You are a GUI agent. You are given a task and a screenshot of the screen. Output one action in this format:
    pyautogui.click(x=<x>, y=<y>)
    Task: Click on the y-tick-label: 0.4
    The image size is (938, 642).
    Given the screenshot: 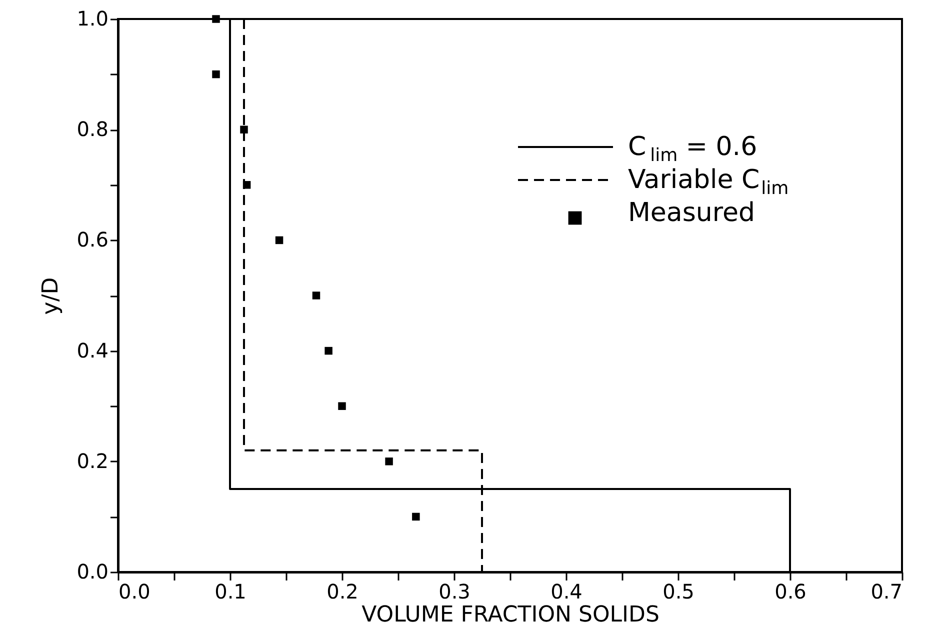 What is the action you would take?
    pyautogui.click(x=92, y=350)
    